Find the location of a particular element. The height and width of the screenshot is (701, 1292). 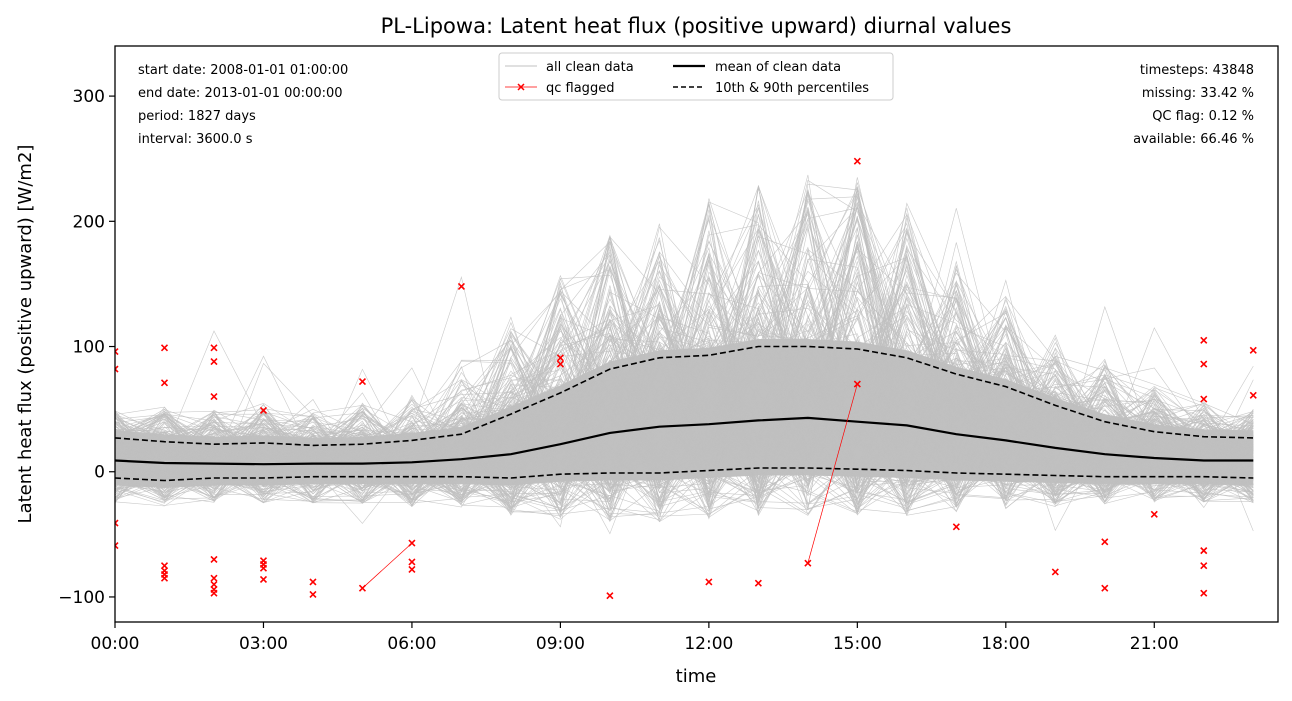

x-tick-label: 12:00 is located at coordinates (708, 644).